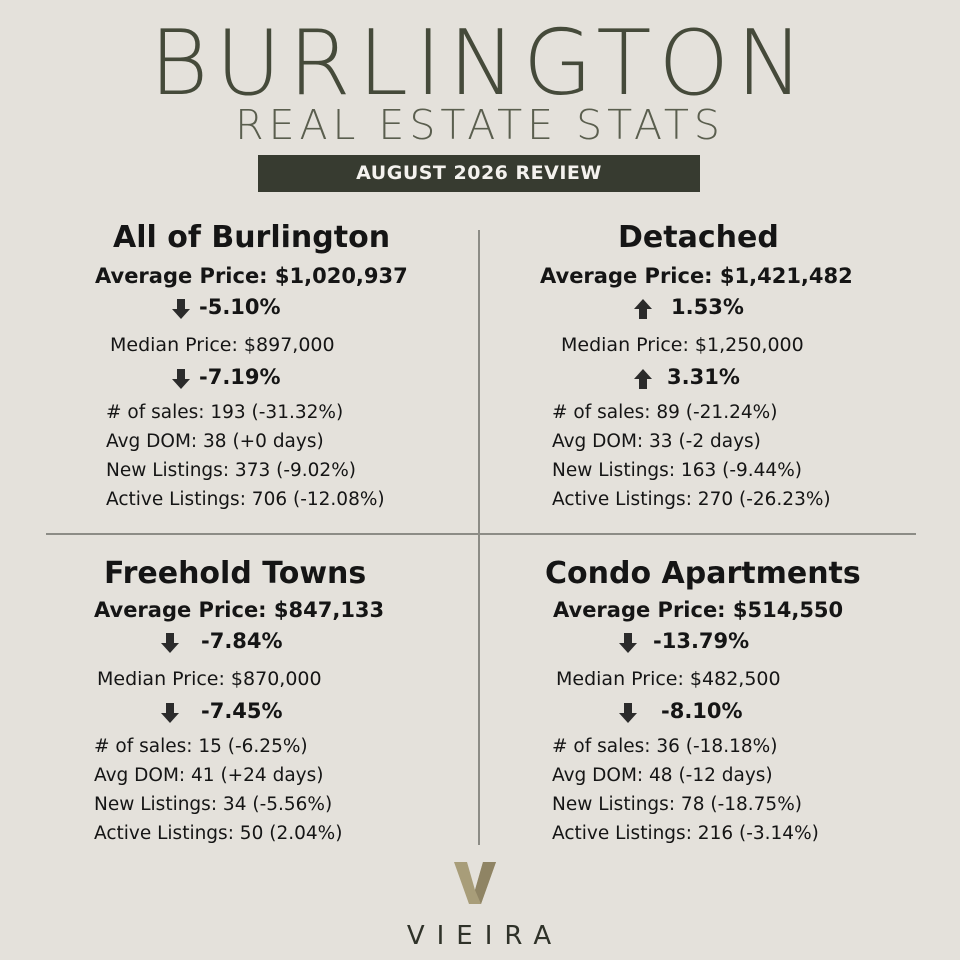 The height and width of the screenshot is (960, 960). Describe the element at coordinates (240, 377) in the screenshot. I see `median-price-change: -7.19%` at that location.